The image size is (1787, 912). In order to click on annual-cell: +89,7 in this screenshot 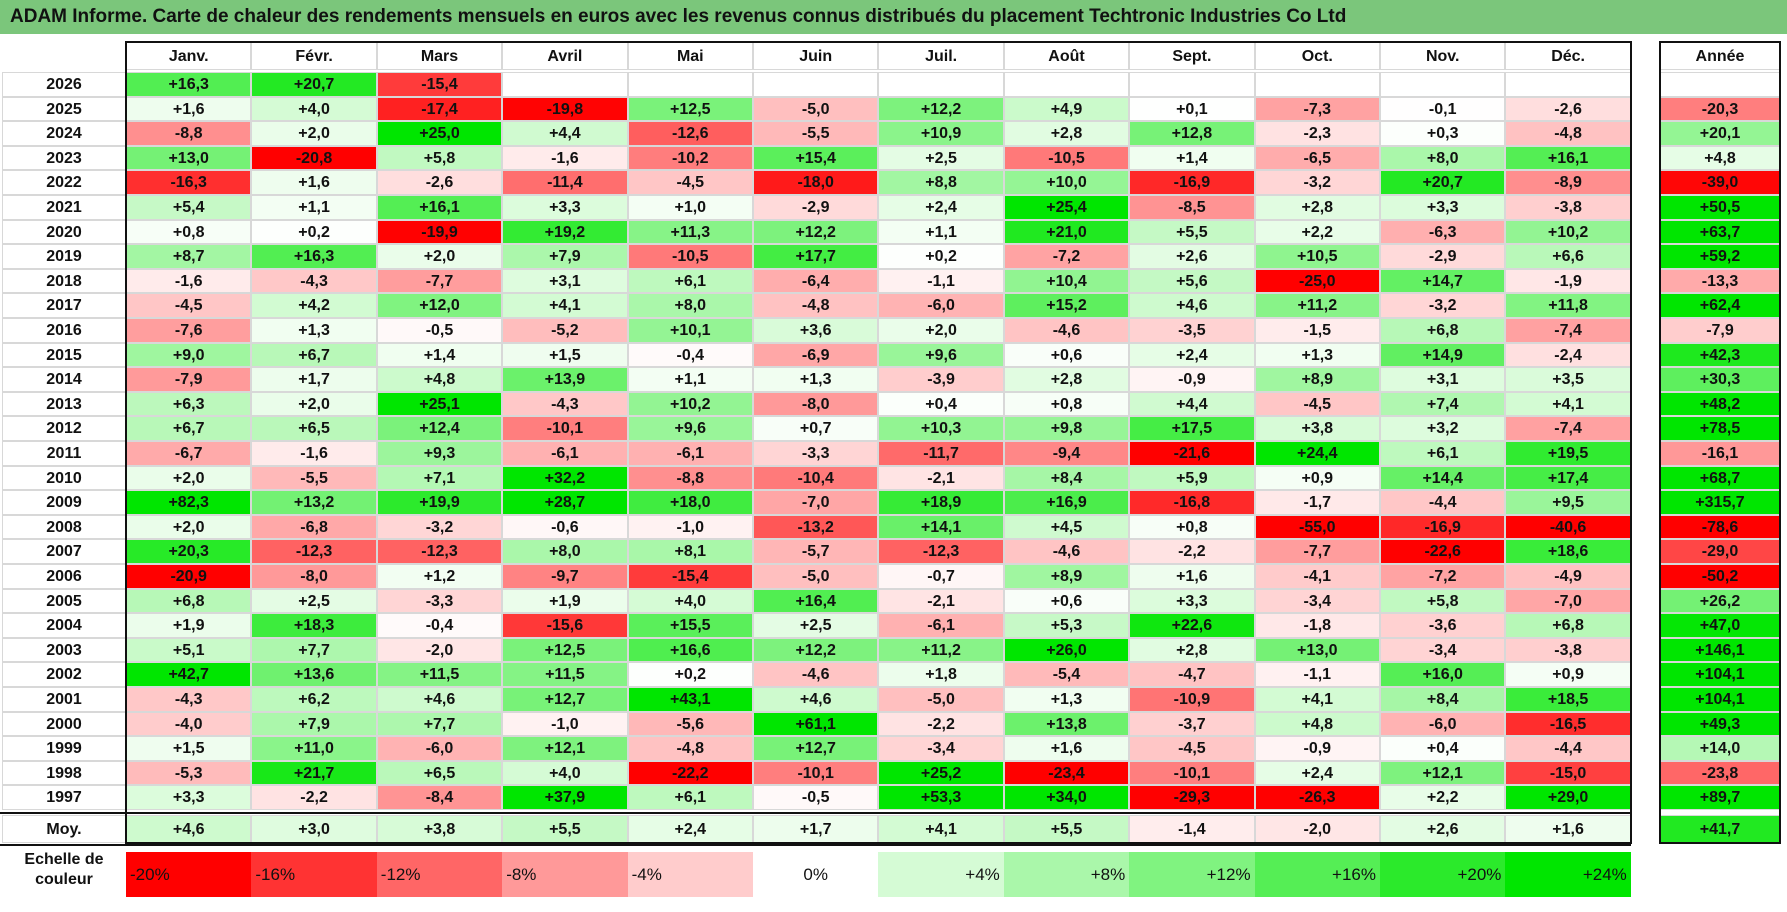, I will do `click(1720, 797)`.